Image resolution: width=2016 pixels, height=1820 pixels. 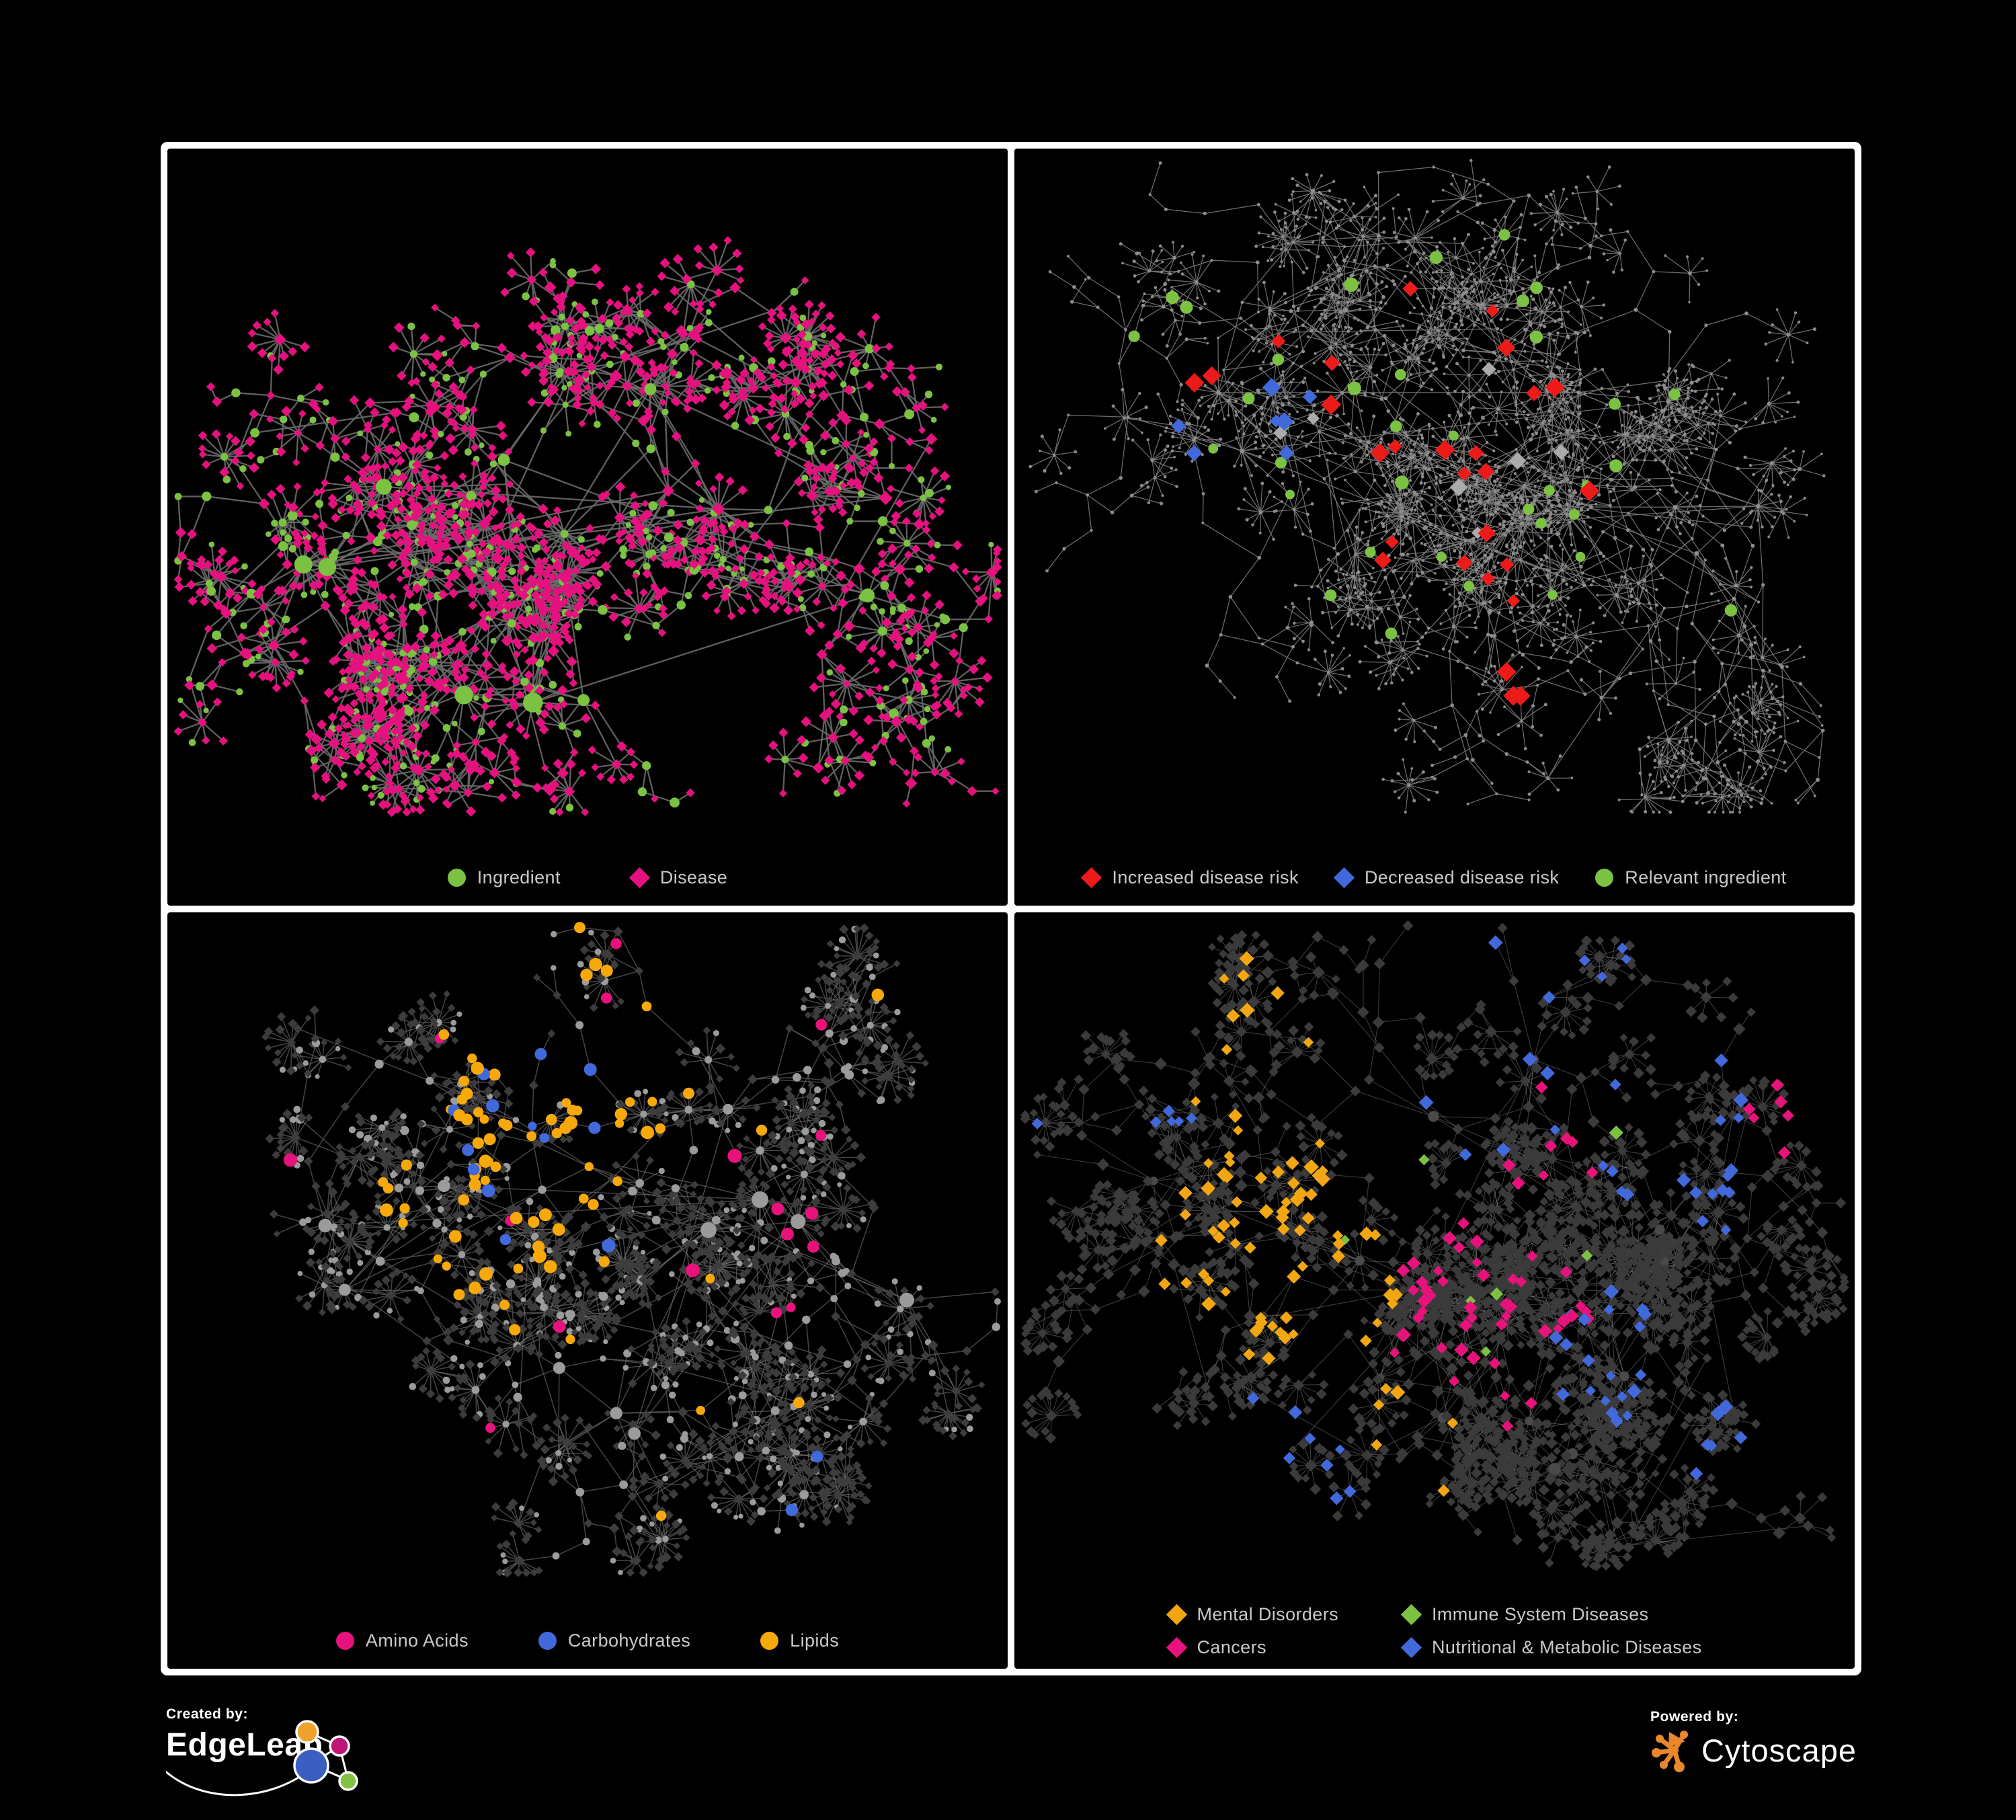 I want to click on legend-item: Mental Disorders, so click(x=1252, y=1615).